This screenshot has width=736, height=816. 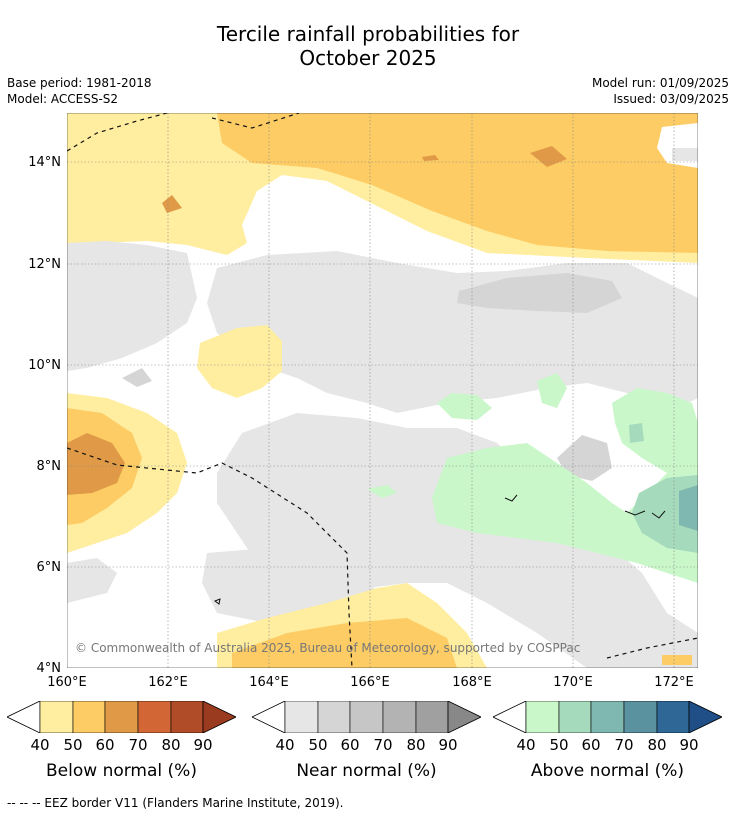 I want to click on colorbar-1-tick-50: 50, so click(x=73, y=745).